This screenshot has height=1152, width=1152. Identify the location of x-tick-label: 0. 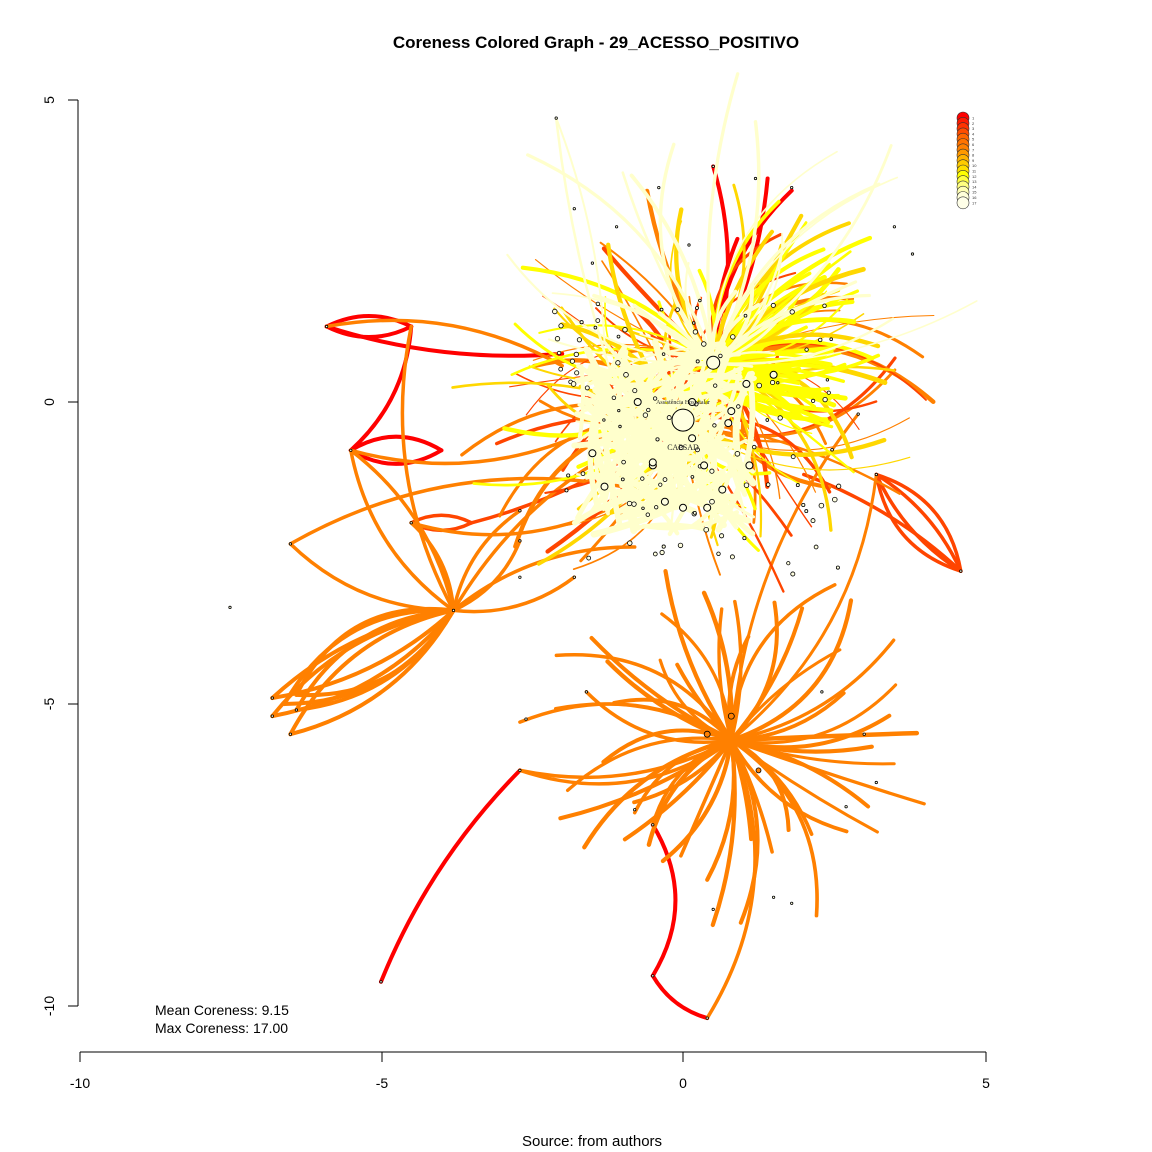
(683, 1083).